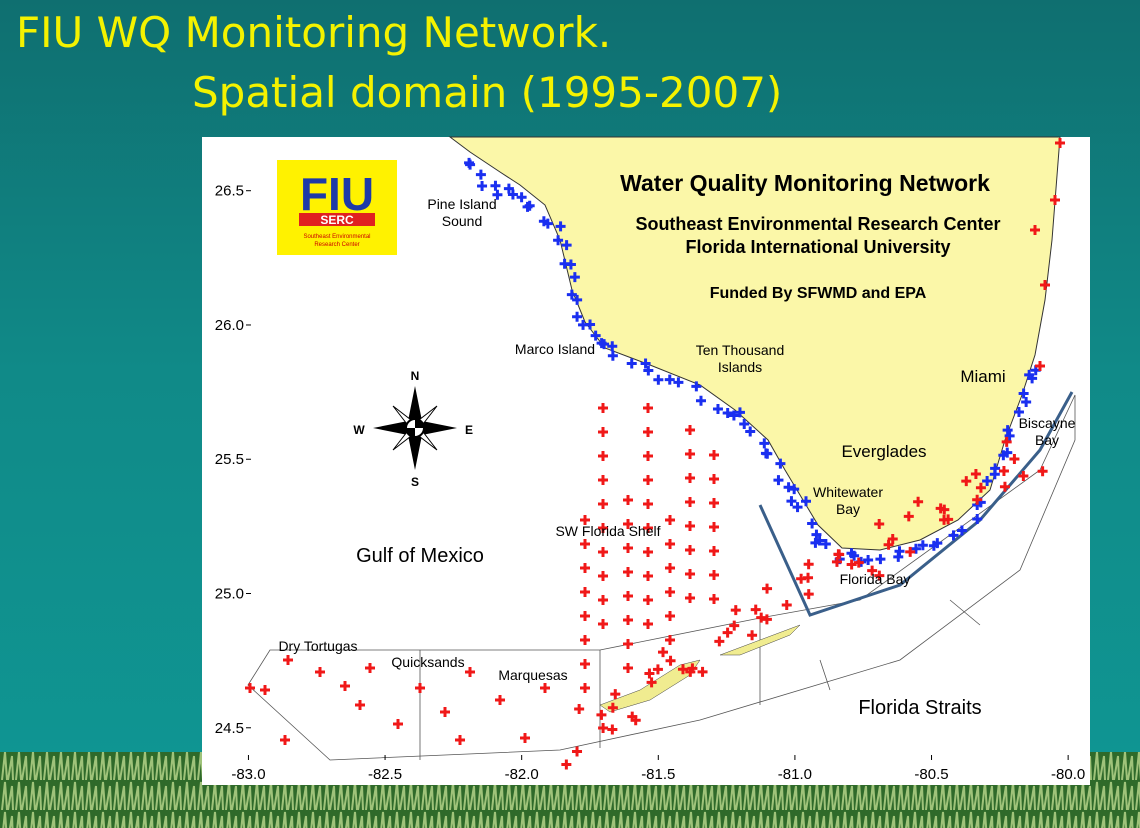 This screenshot has width=1140, height=828. What do you see at coordinates (817, 224) in the screenshot?
I see `map-heading: Southeast Environmental Research Center` at bounding box center [817, 224].